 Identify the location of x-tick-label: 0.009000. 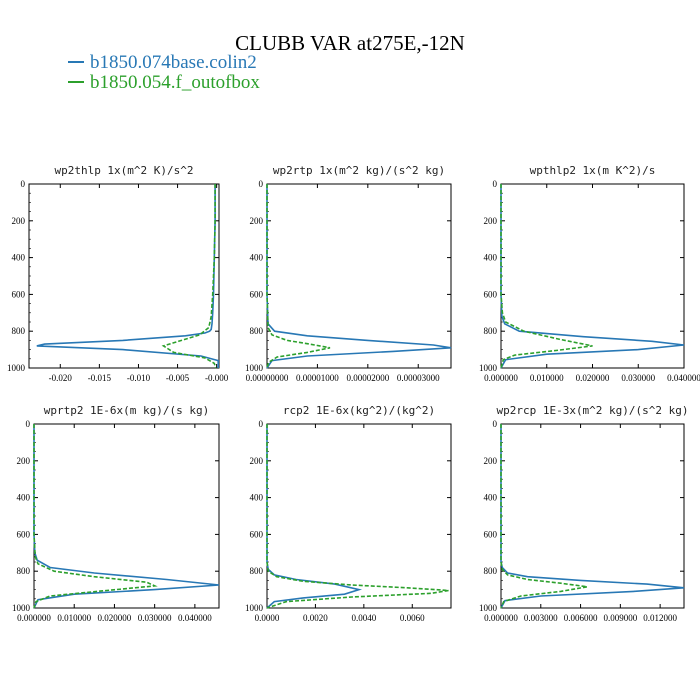
(620, 618).